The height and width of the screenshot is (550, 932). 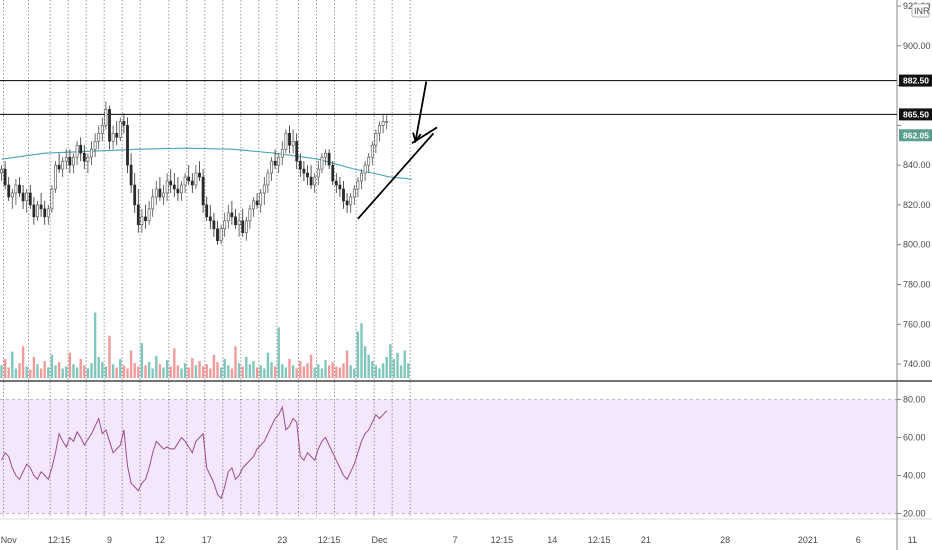 What do you see at coordinates (109, 540) in the screenshot?
I see `time-tick-label: 9` at bounding box center [109, 540].